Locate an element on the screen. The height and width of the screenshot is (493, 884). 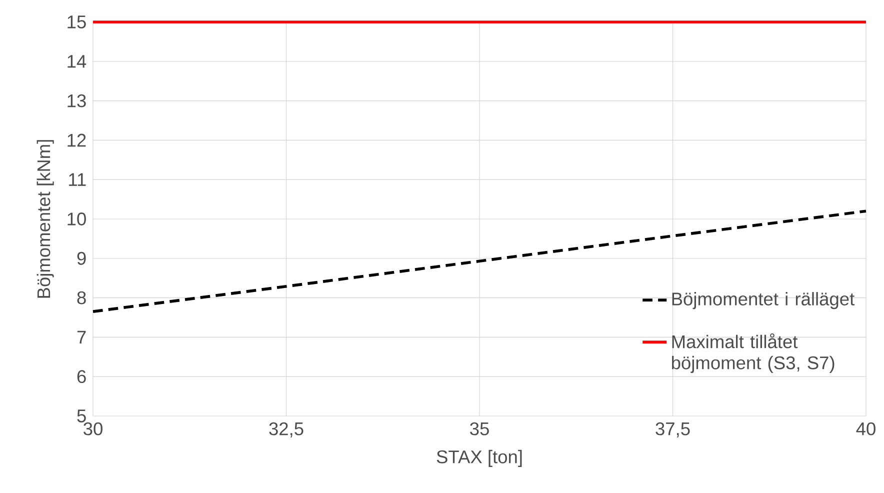
y-tick-label: 11 is located at coordinates (77, 179).